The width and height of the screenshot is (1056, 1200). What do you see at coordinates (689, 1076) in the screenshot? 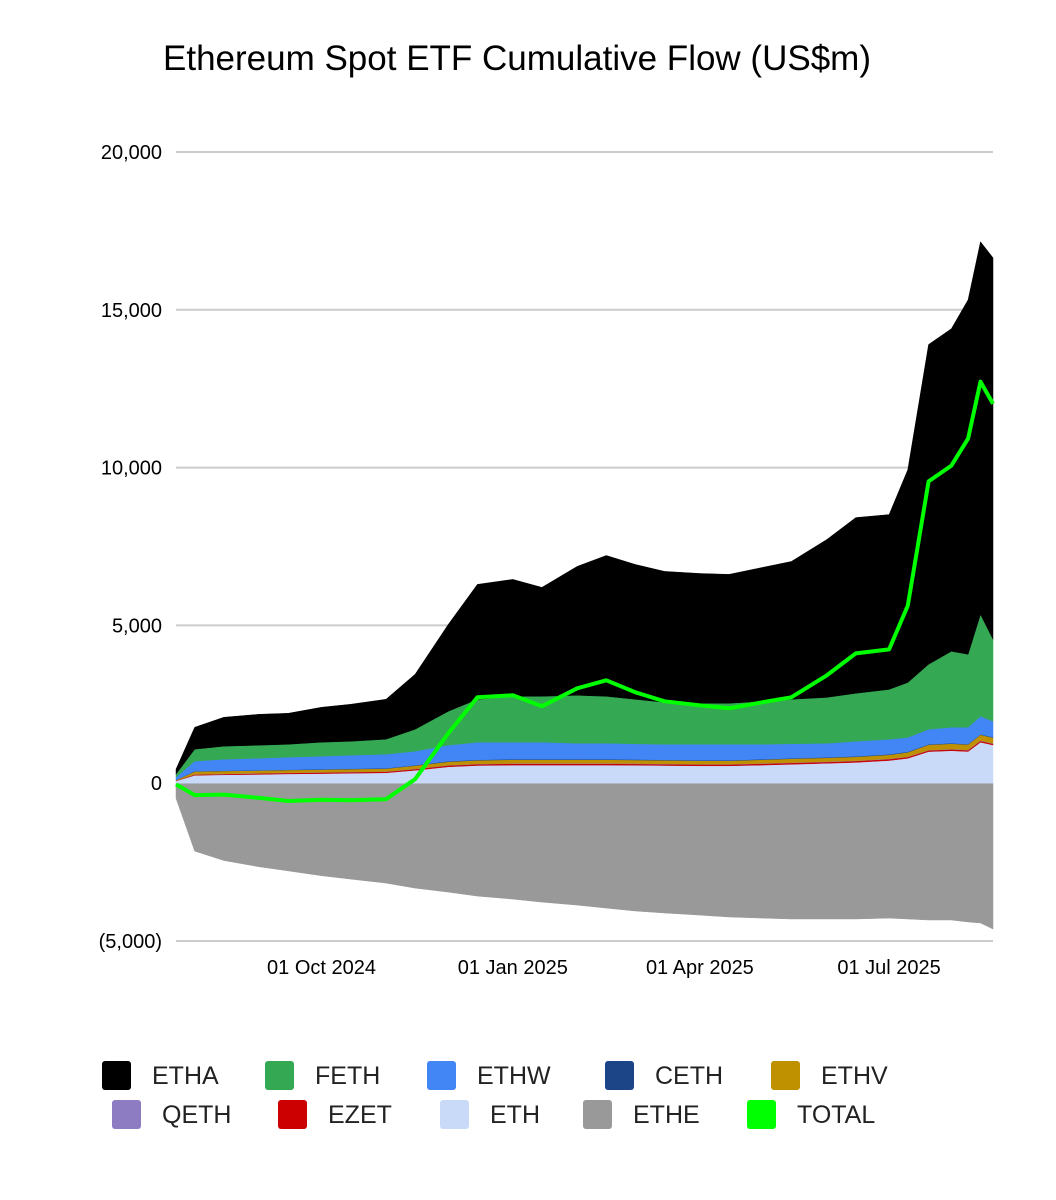
I see `legend-label: CETH` at bounding box center [689, 1076].